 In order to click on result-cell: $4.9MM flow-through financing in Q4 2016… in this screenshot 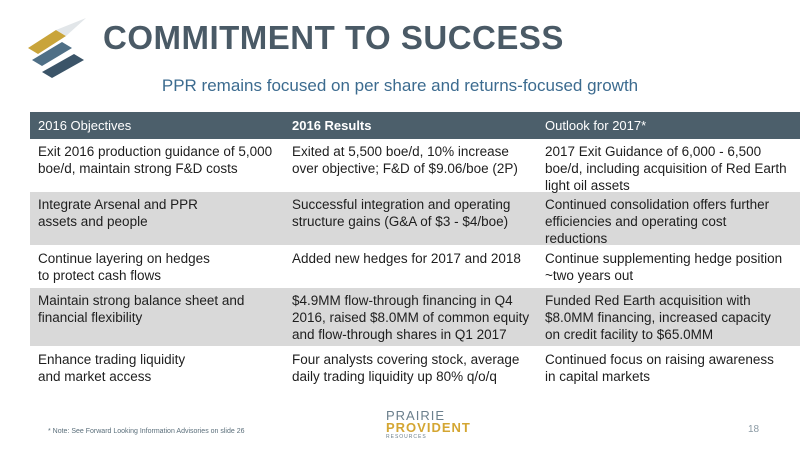, I will do `click(410, 317)`.